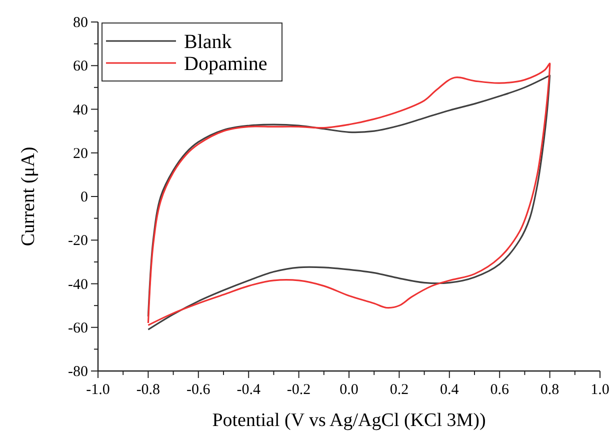  Describe the element at coordinates (80, 110) in the screenshot. I see `y-tick-label: 40` at that location.